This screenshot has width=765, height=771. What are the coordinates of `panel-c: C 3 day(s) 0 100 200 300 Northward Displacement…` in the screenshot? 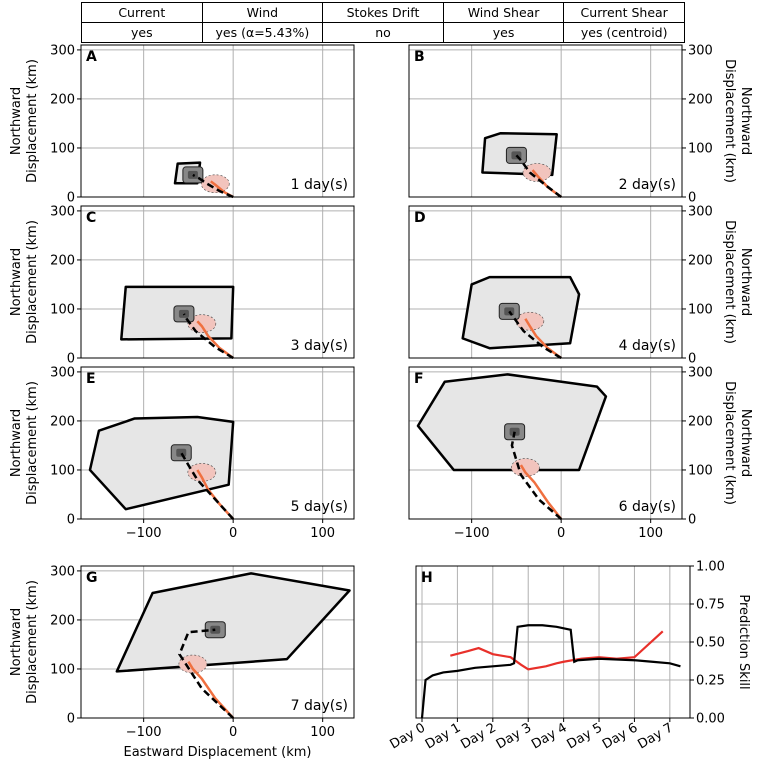 It's located at (182, 285).